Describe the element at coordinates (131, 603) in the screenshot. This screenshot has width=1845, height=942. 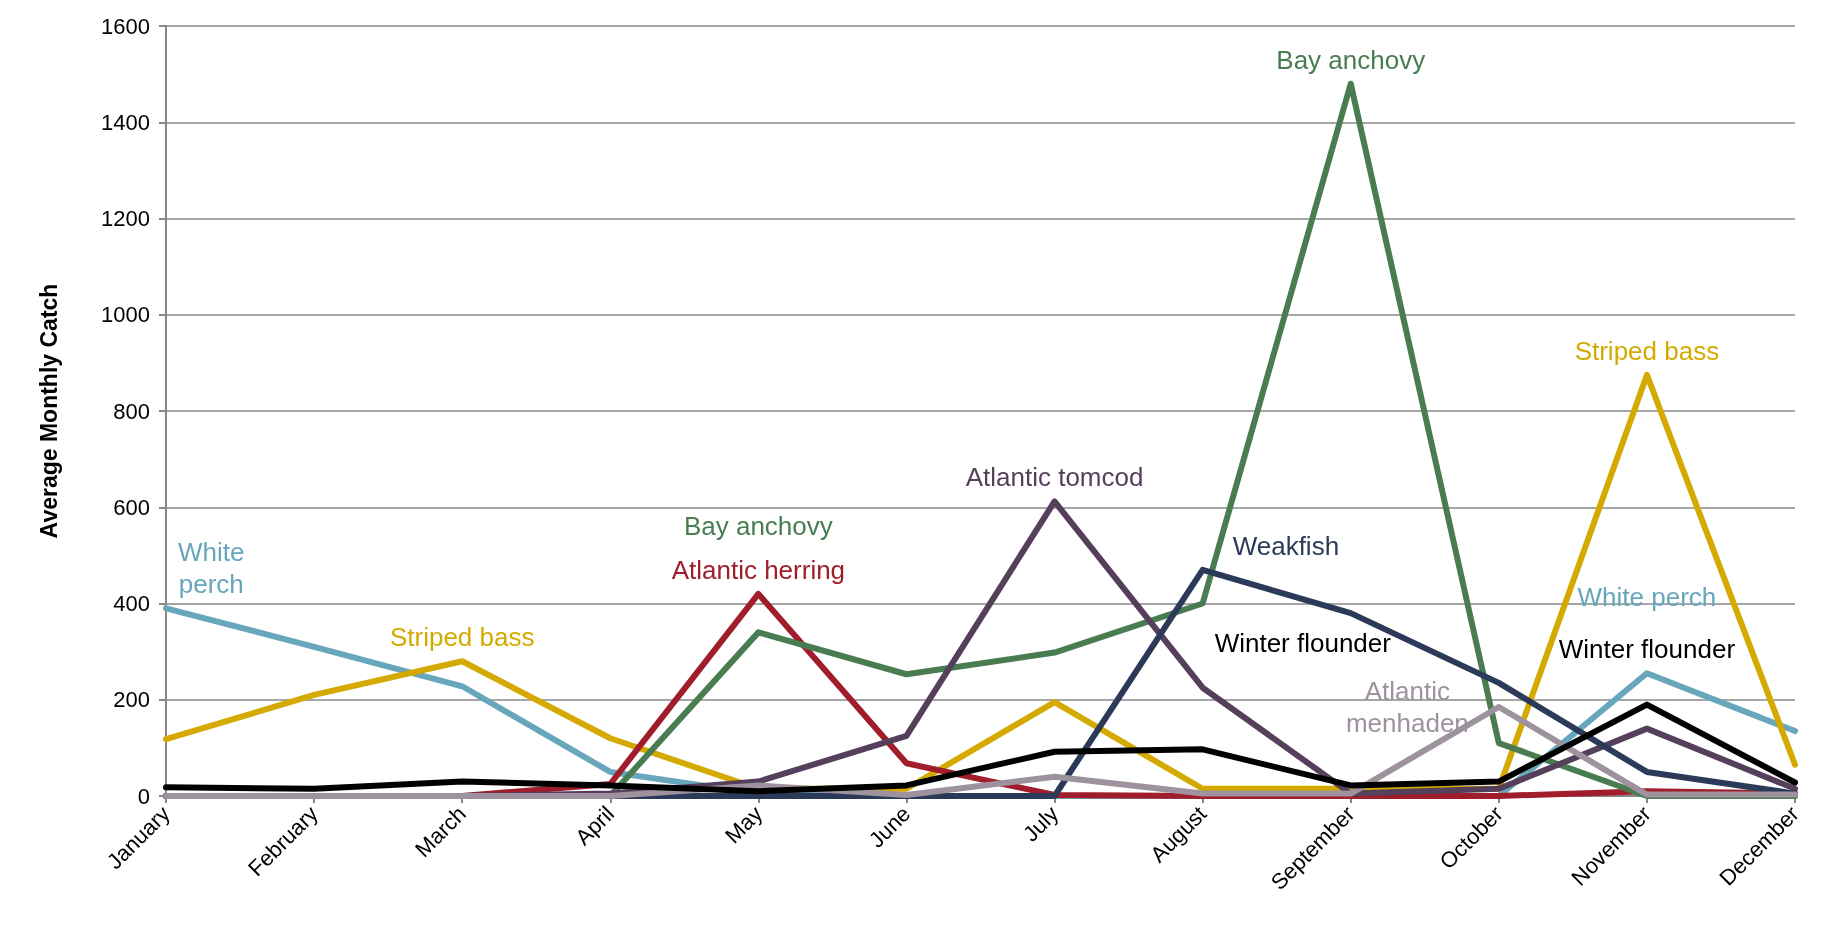
I see `y-tick-label: 400` at that location.